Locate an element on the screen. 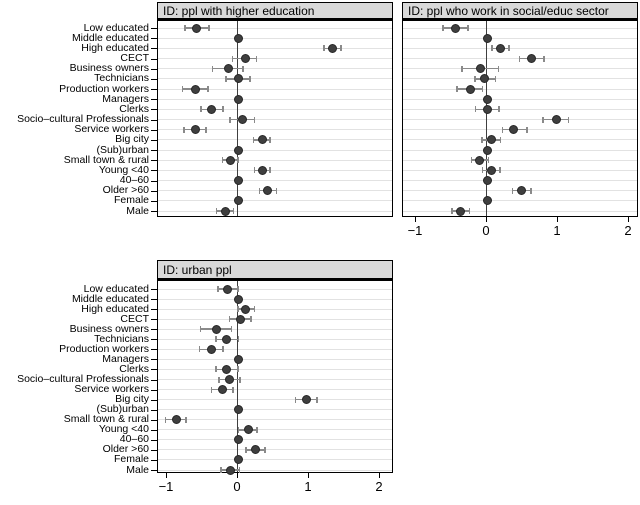 The image size is (640, 505). x-tick-label: 2 is located at coordinates (628, 230).